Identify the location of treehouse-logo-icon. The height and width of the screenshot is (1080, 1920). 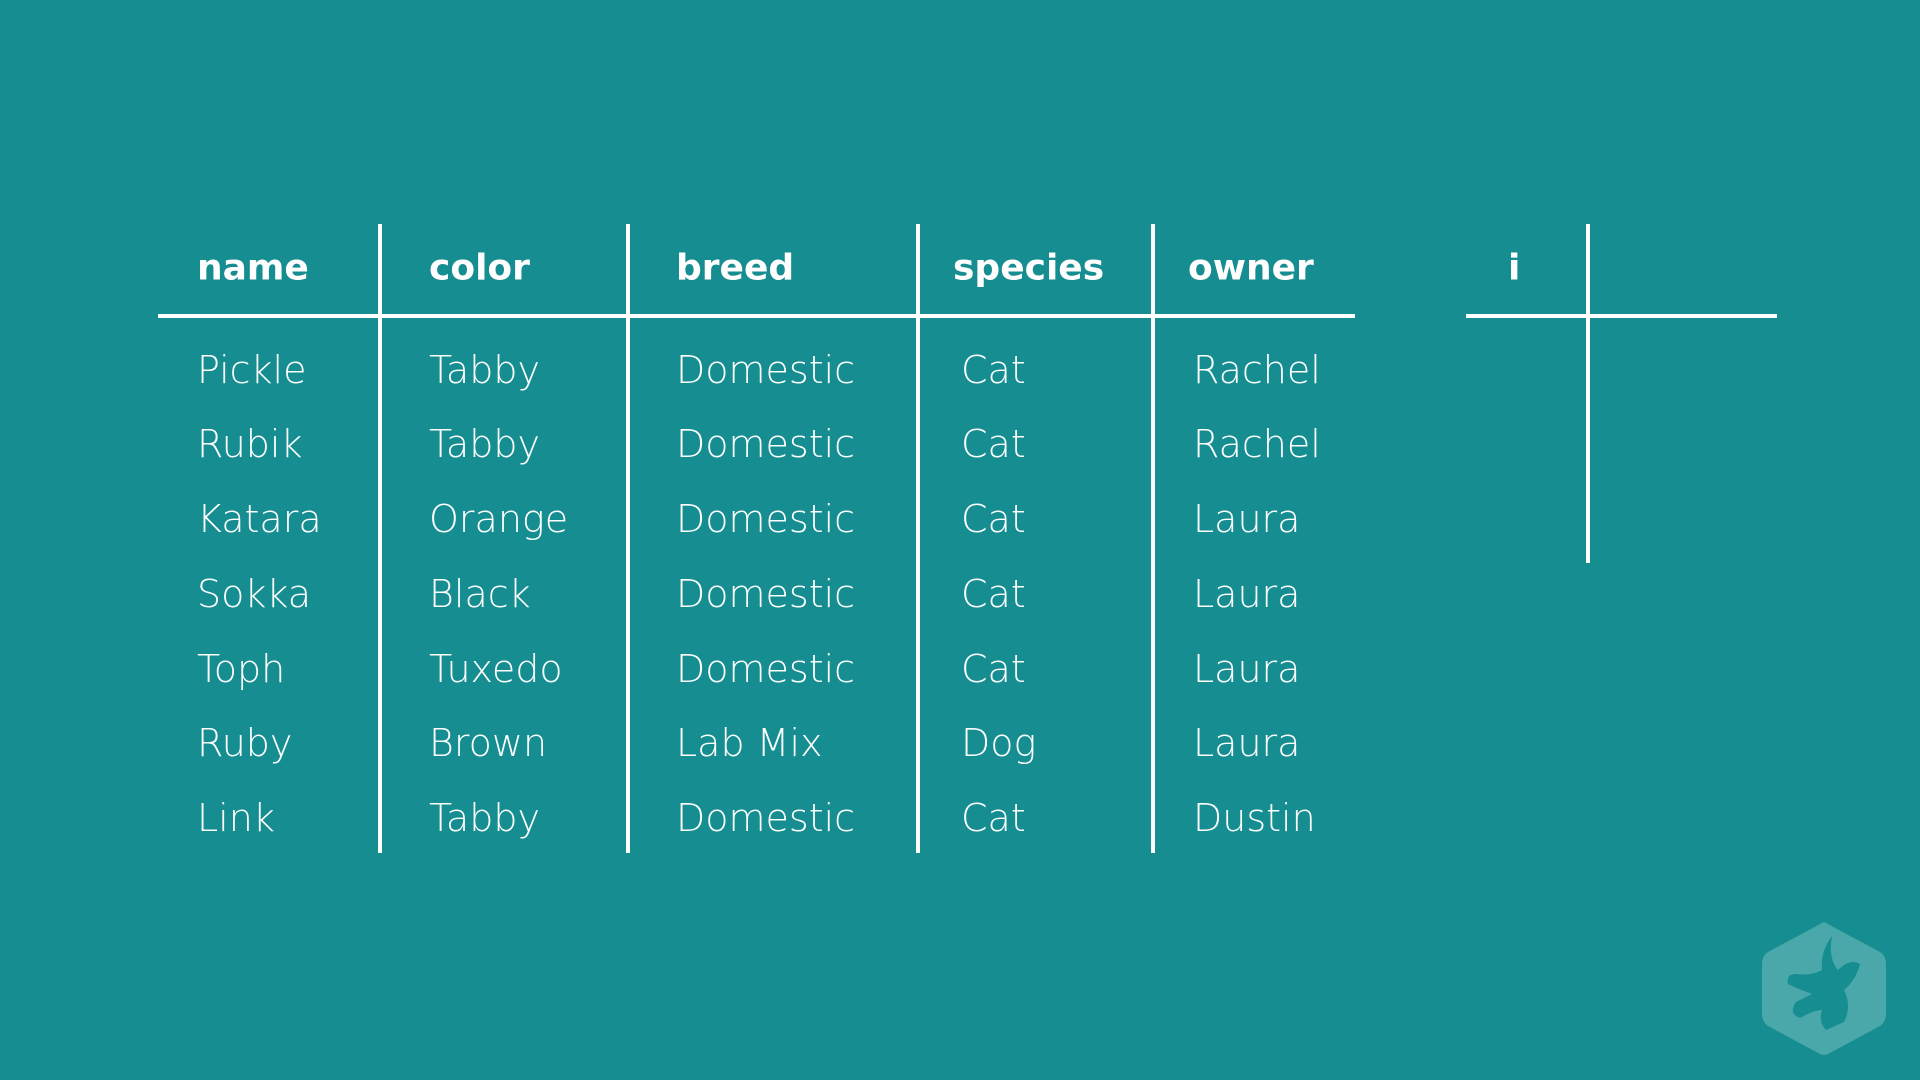
(1824, 988).